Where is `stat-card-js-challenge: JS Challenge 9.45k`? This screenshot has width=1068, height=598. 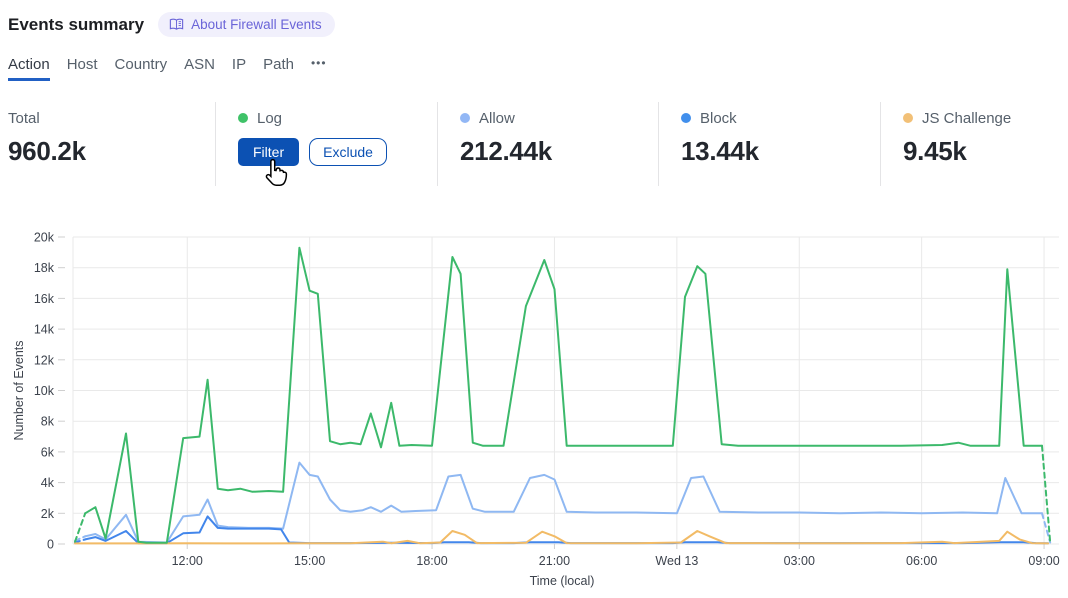
stat-card-js-challenge: JS Challenge 9.45k is located at coordinates (970, 144).